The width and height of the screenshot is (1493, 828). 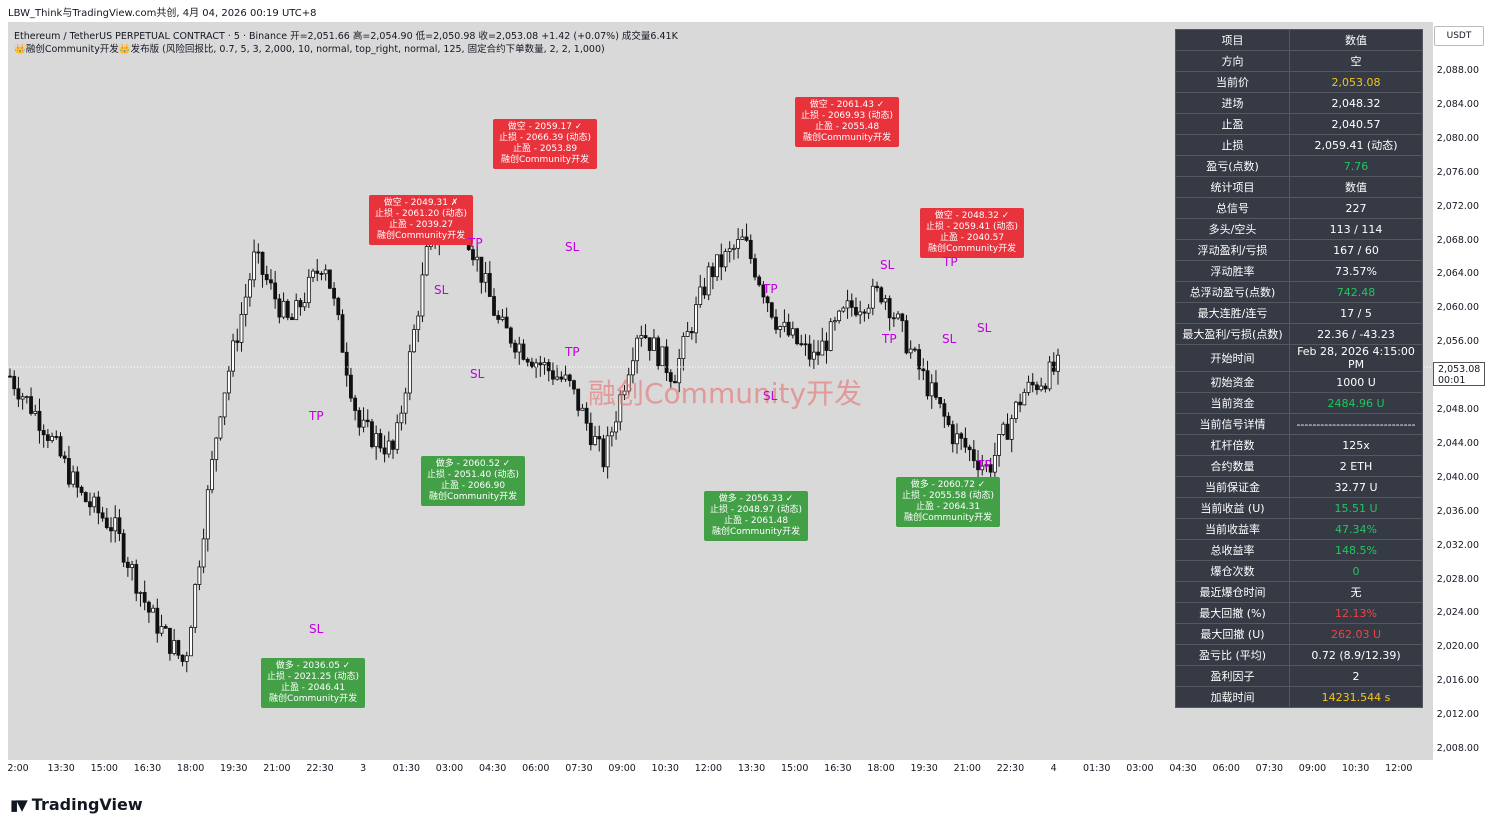 What do you see at coordinates (1232, 103) in the screenshot?
I see `stats-key: 进场` at bounding box center [1232, 103].